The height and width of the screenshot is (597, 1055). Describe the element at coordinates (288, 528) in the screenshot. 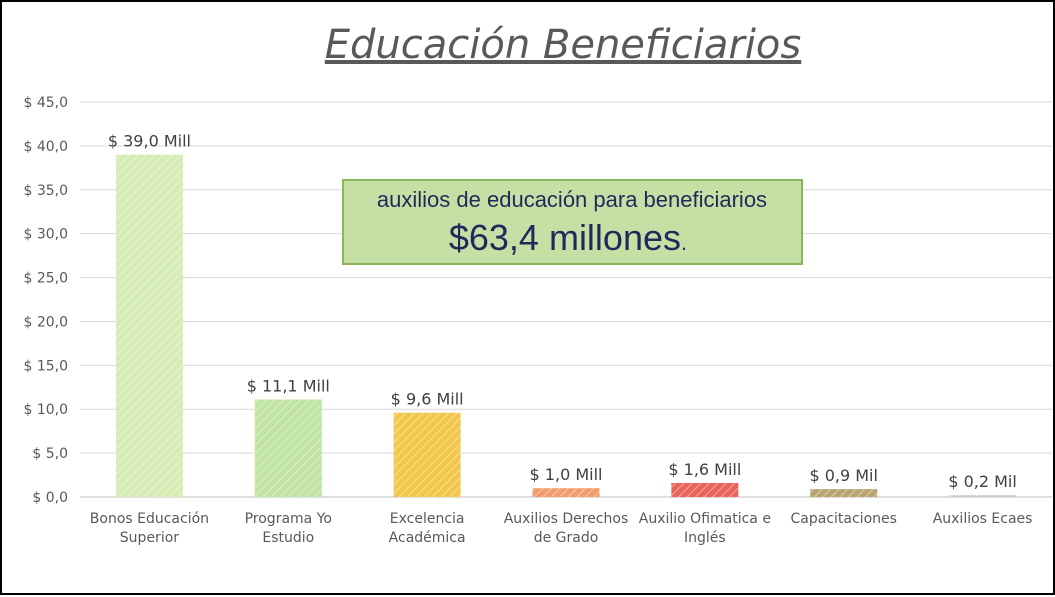

I see `category-label: Programa Yo Estudio` at that location.